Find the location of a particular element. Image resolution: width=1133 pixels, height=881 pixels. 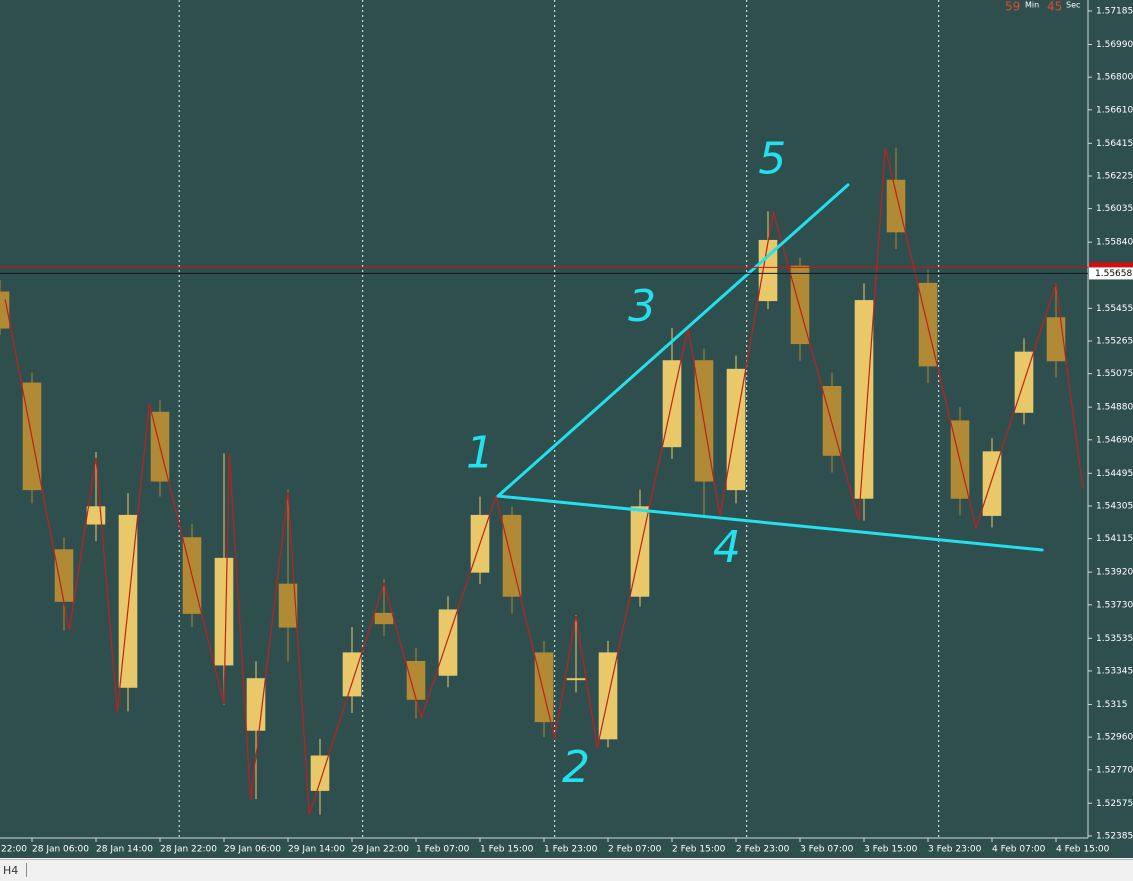

countdown-sec-label: Sec is located at coordinates (1073, 5).